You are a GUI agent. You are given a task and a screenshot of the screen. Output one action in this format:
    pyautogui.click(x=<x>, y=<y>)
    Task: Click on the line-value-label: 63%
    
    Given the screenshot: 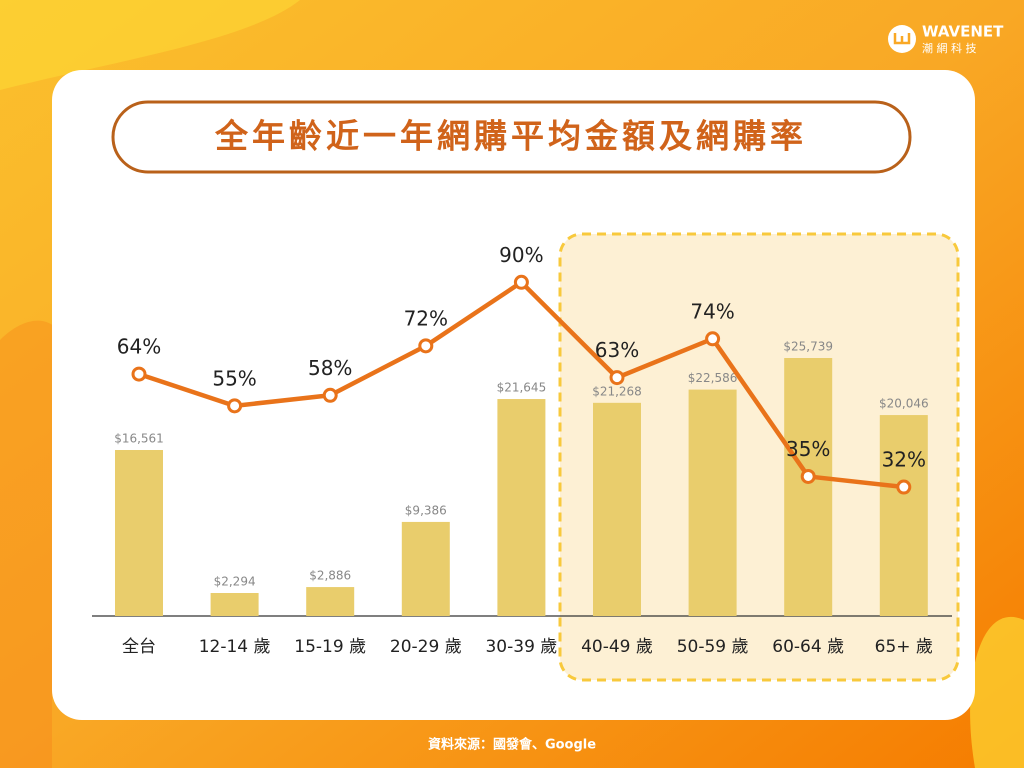 What is the action you would take?
    pyautogui.click(x=617, y=350)
    